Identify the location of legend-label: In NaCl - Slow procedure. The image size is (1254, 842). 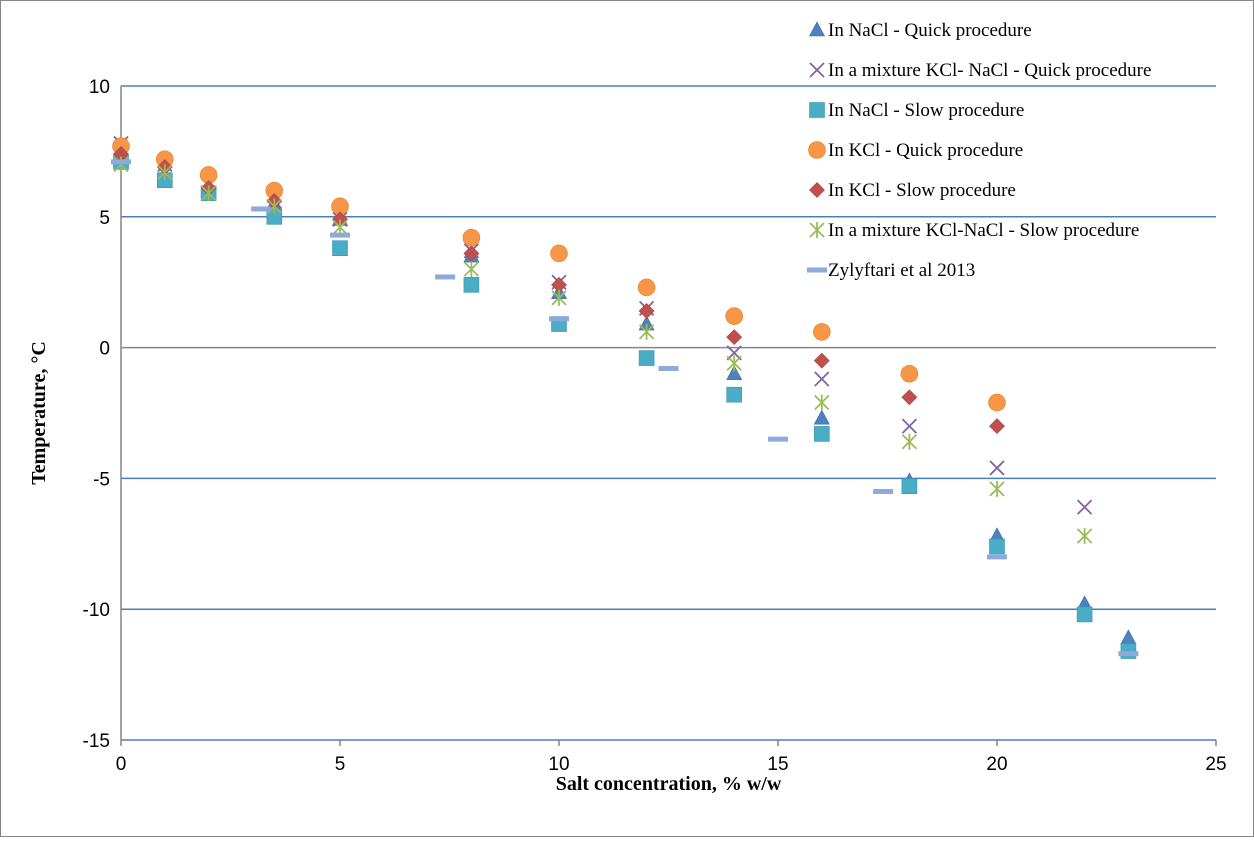
(926, 110).